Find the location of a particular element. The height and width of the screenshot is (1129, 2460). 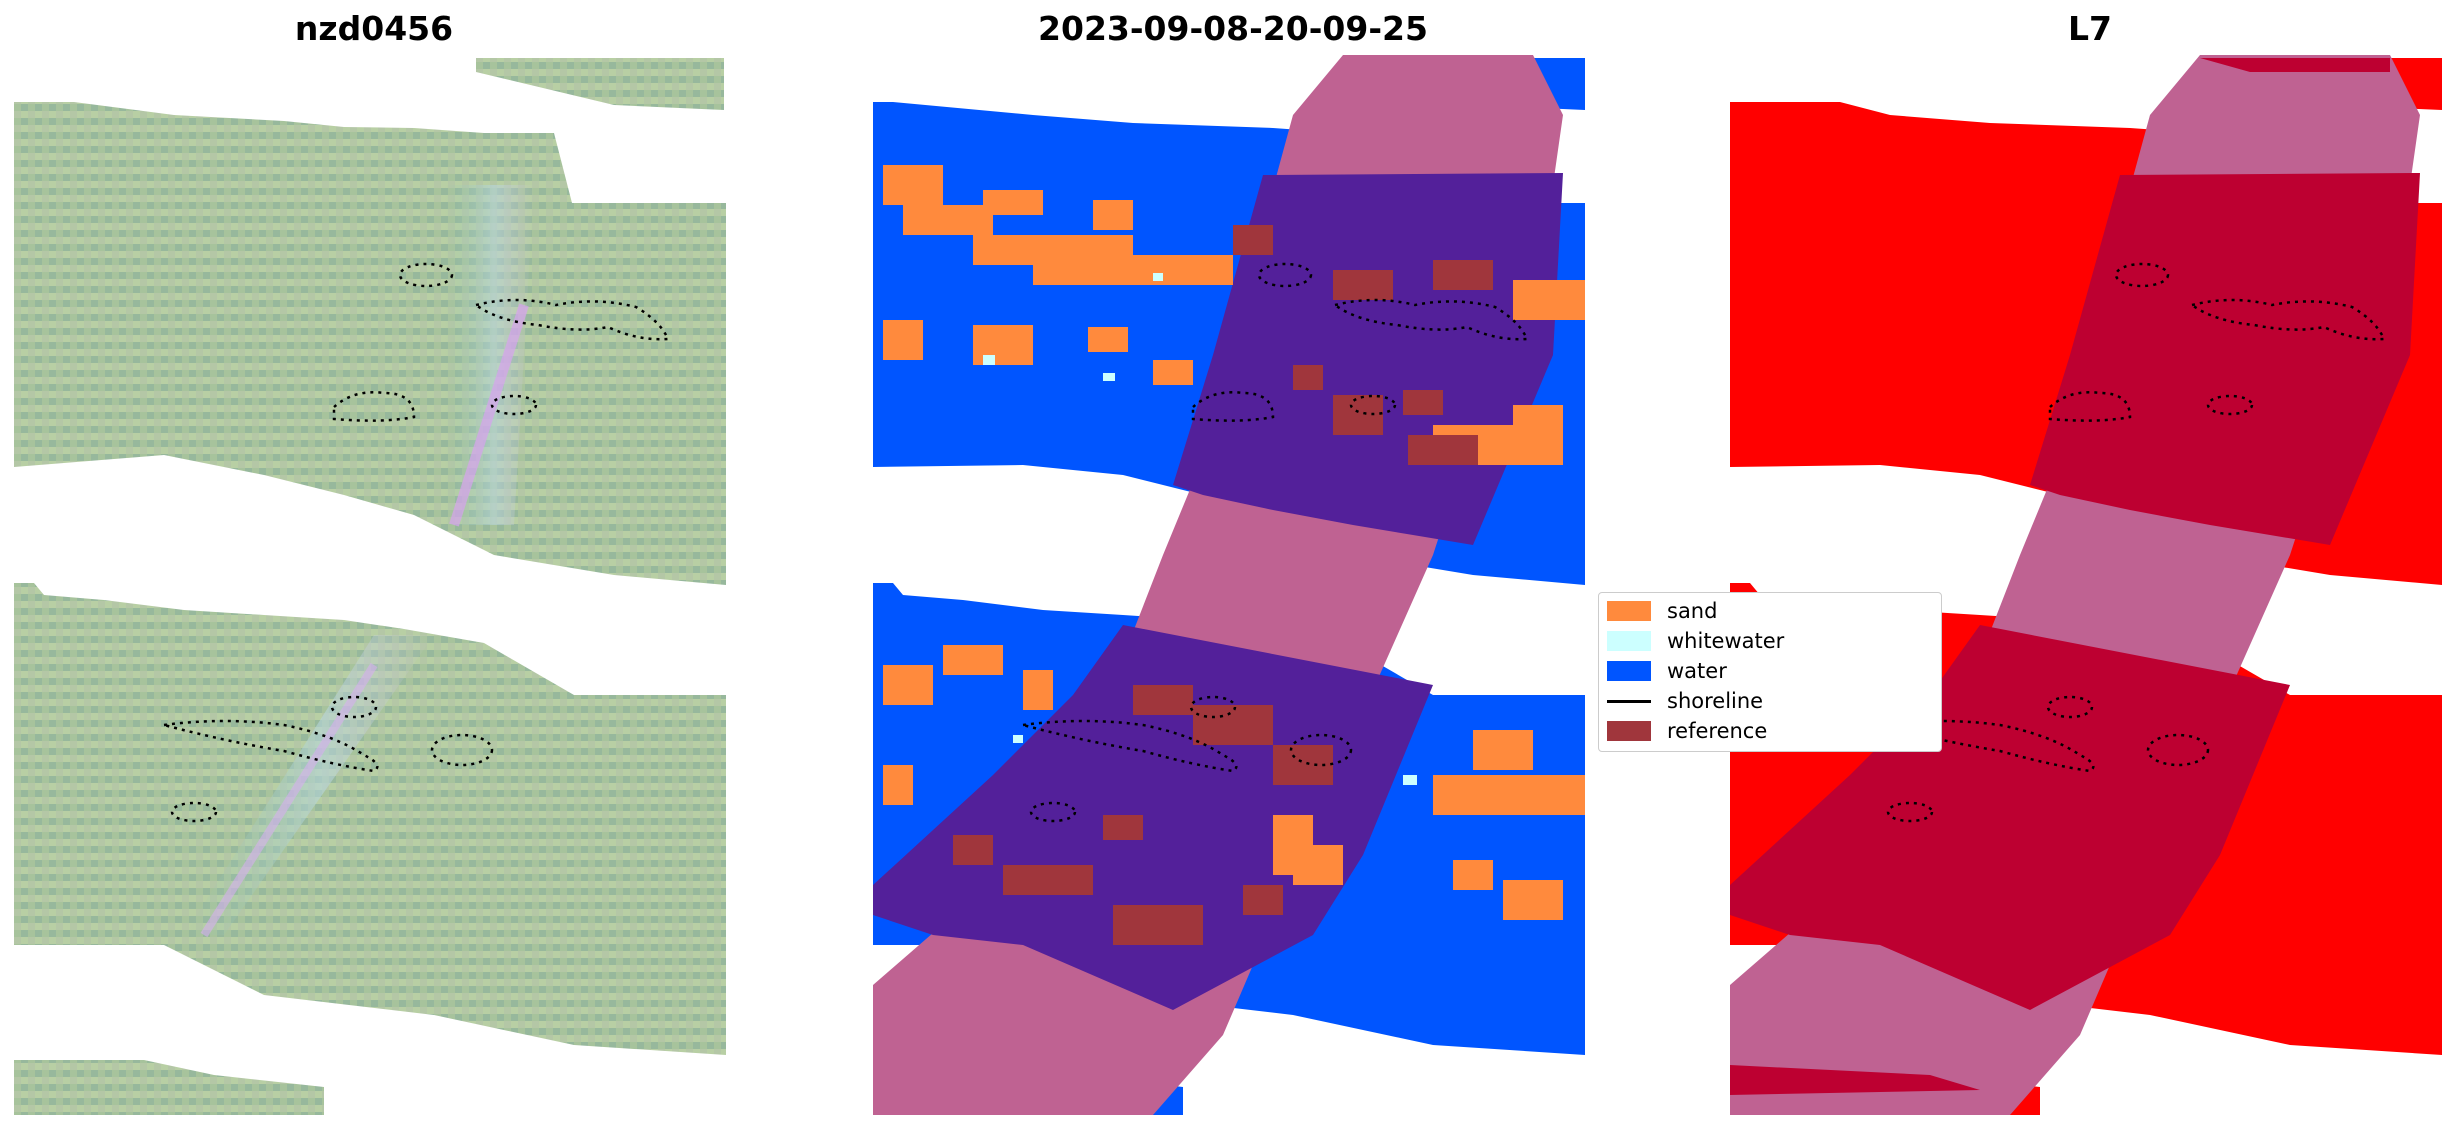

imagery-block-lower is located at coordinates (370, 819).